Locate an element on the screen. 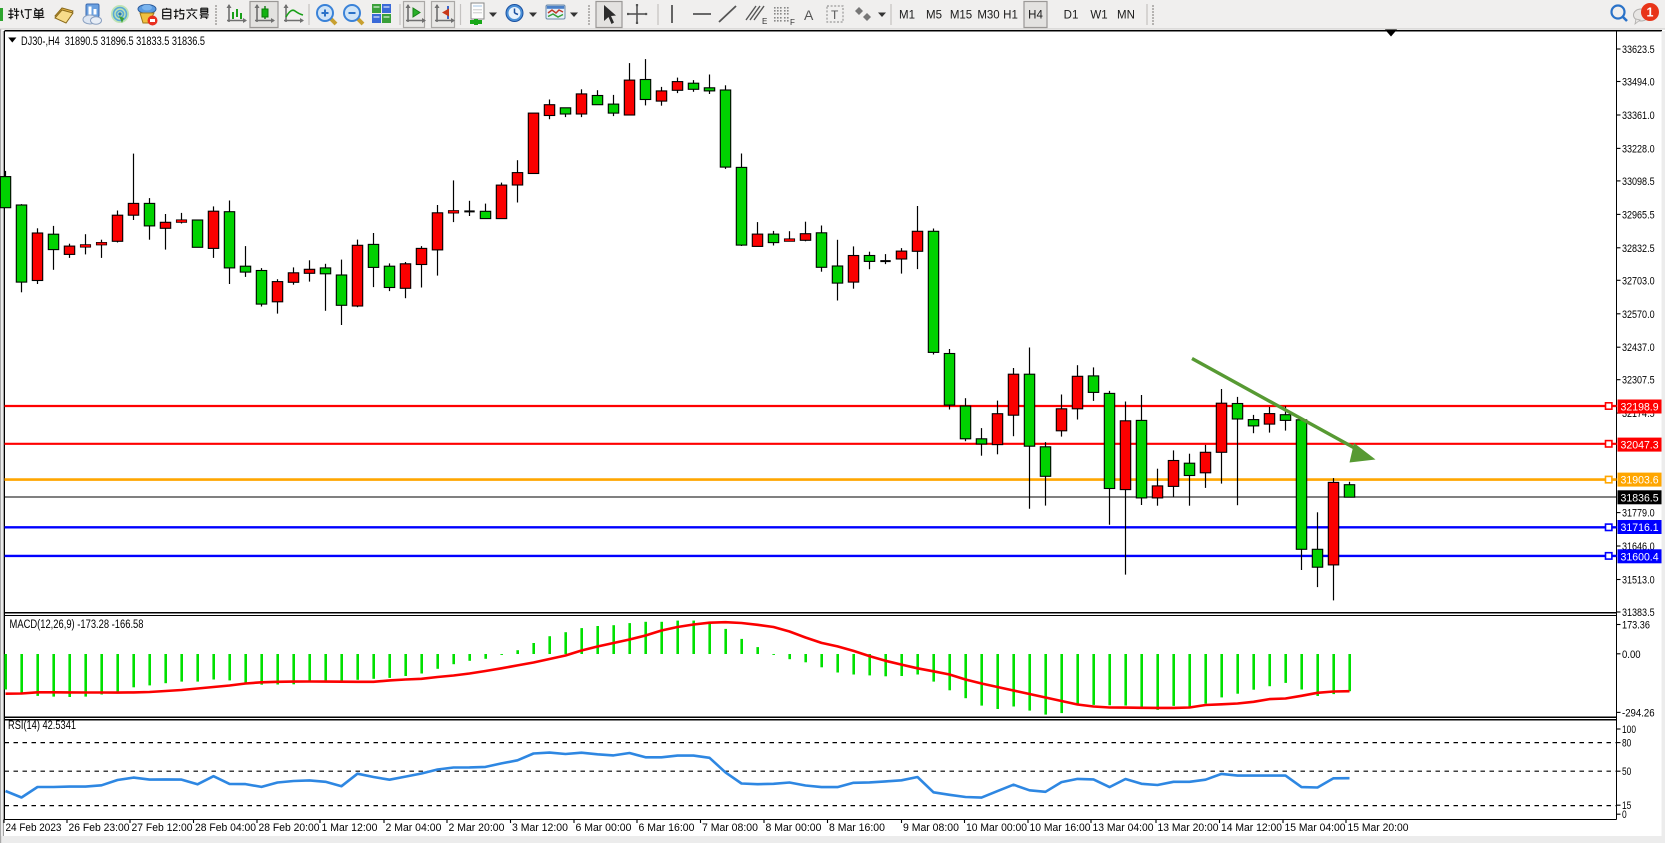 The height and width of the screenshot is (843, 1665). svg-text: 31716.1 is located at coordinates (1640, 528).